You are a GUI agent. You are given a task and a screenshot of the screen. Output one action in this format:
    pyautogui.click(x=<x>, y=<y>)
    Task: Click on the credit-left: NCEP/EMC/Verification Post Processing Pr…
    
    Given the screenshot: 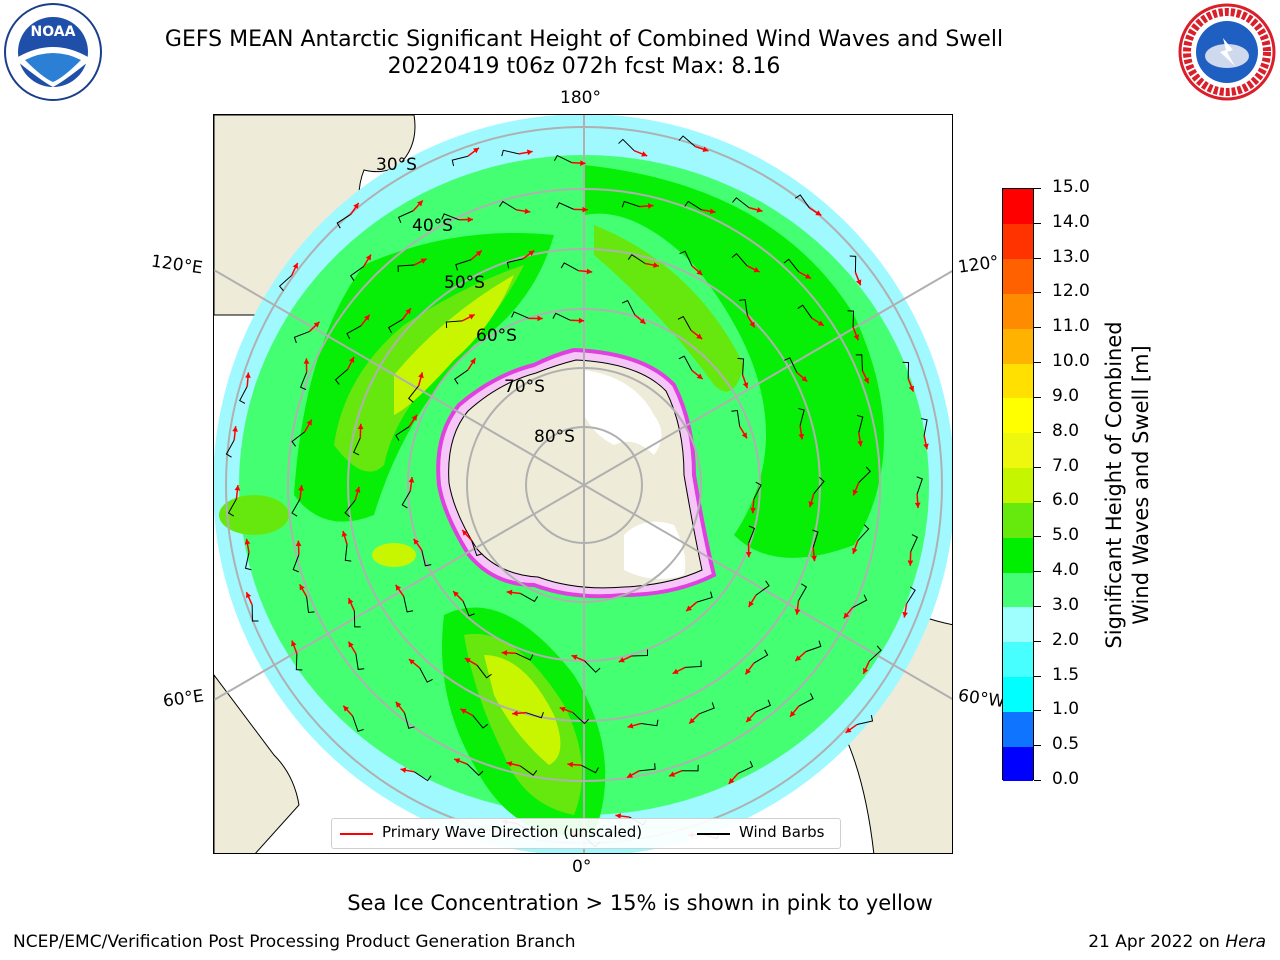 What is the action you would take?
    pyautogui.click(x=294, y=942)
    